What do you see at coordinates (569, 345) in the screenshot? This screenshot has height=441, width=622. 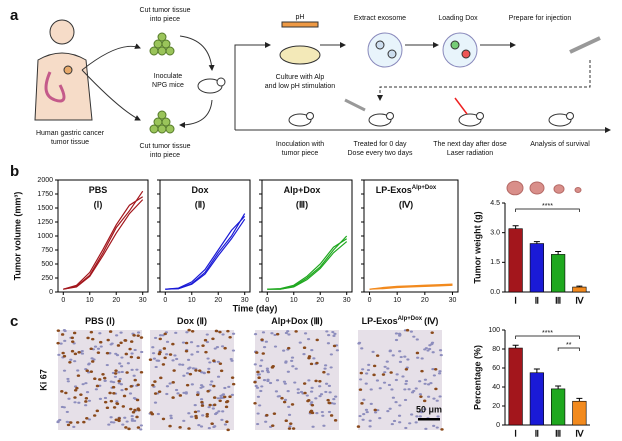 I see `significance-label: **` at bounding box center [569, 345].